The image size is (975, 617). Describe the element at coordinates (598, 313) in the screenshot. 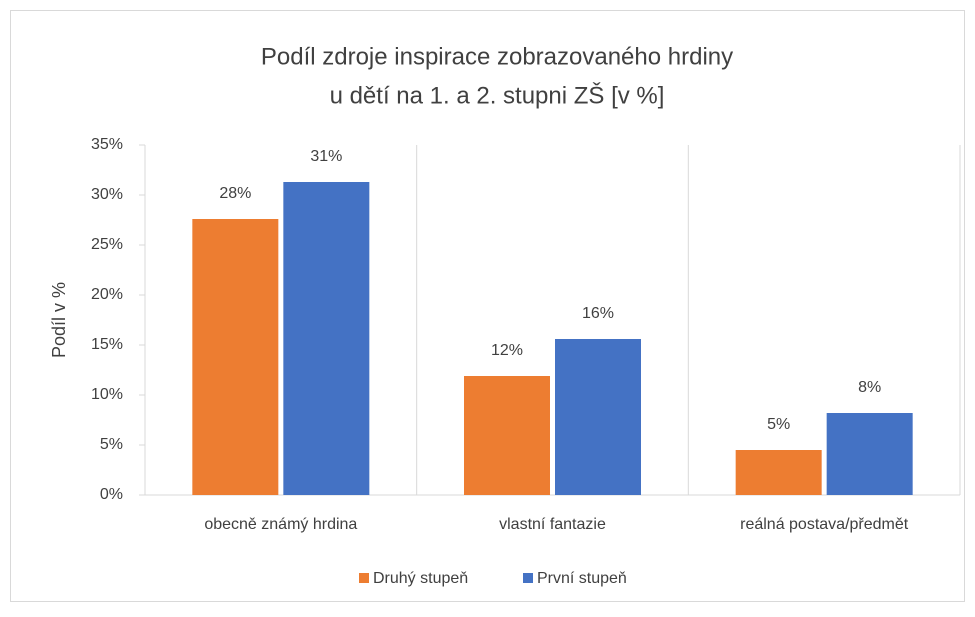

I see `value-label: 16%` at that location.